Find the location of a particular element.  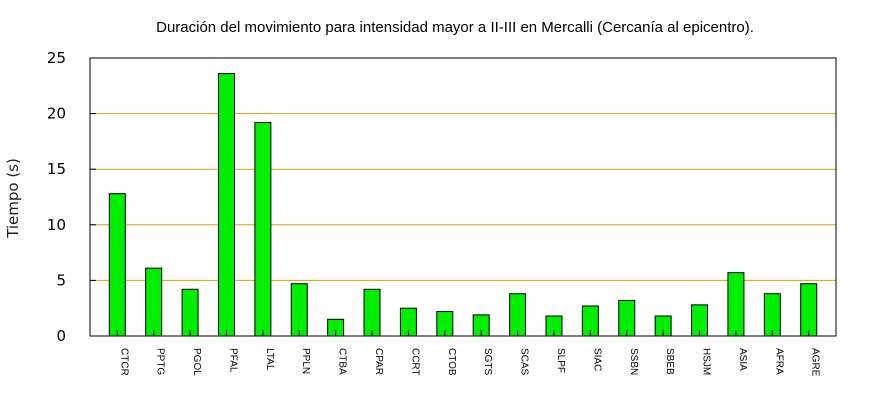

y-tick-label: 0 is located at coordinates (61, 336).